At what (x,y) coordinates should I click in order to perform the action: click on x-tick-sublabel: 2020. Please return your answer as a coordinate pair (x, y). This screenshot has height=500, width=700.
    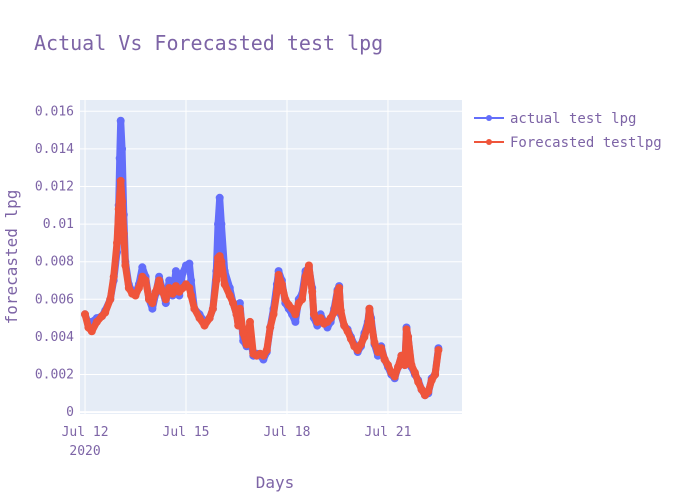
    Looking at the image, I should click on (84, 451).